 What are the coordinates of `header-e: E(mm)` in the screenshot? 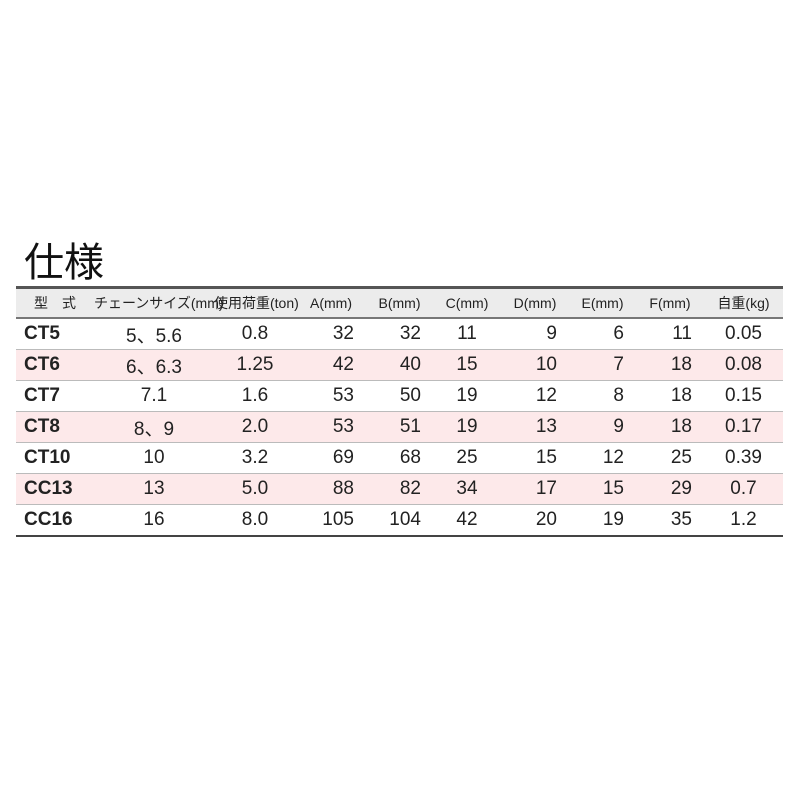 It's located at (602, 303).